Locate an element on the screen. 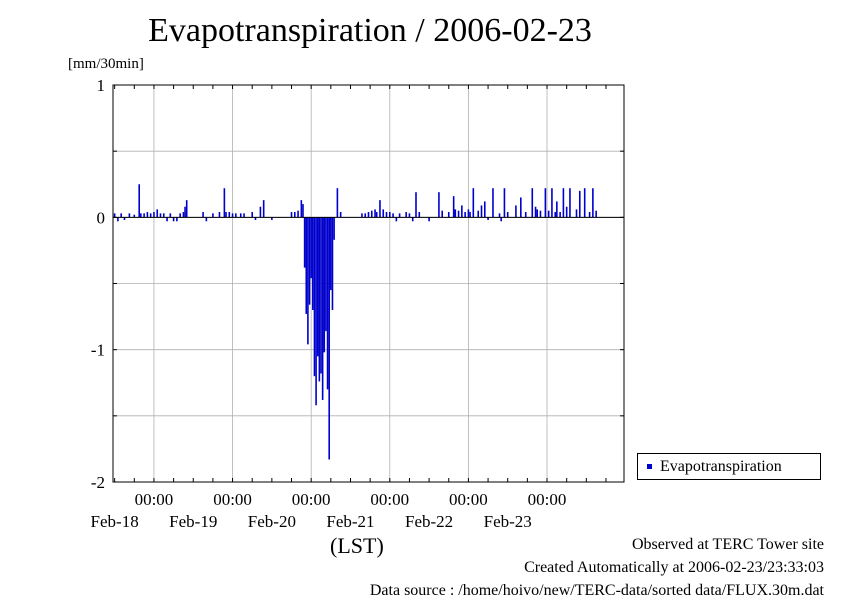  chart-title: Evapotranspiration / 2006-02-23 is located at coordinates (370, 30).